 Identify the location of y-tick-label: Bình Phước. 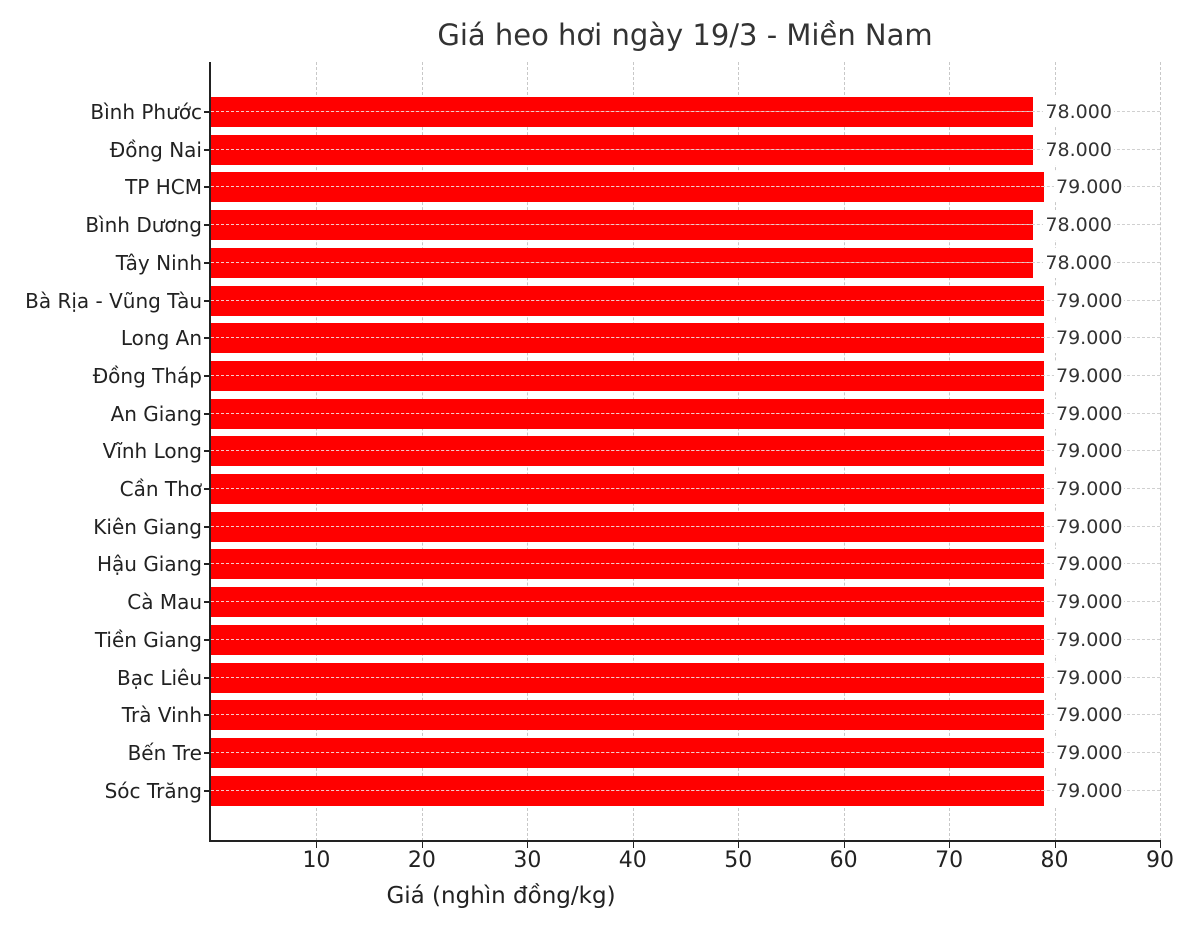
(146, 112).